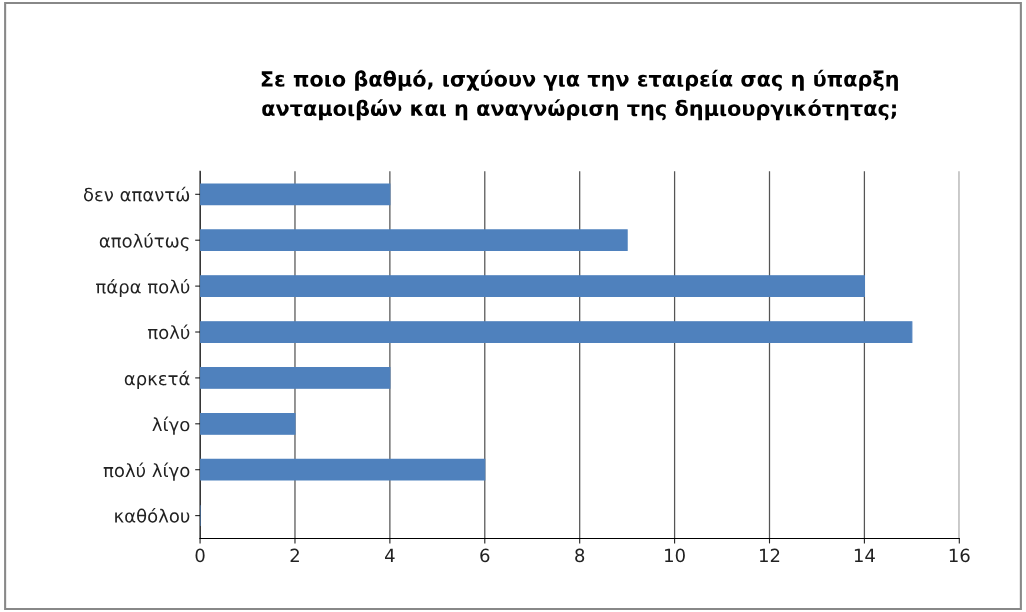 The image size is (1026, 612). I want to click on x-tick-label: 16, so click(959, 555).